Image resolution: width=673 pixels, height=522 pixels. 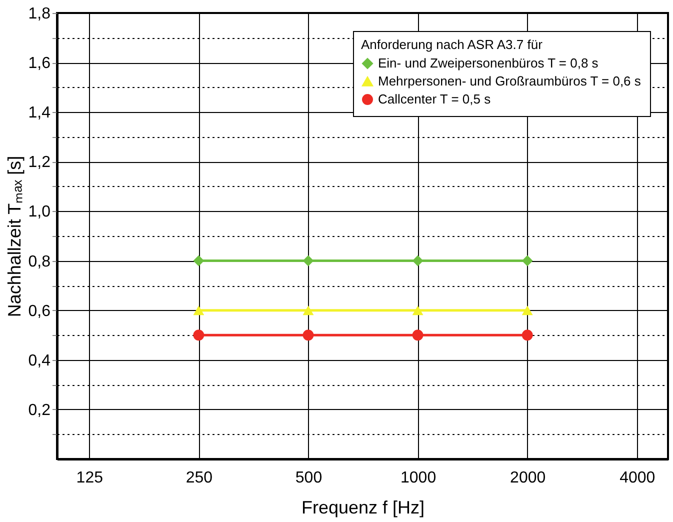 What do you see at coordinates (39, 311) in the screenshot?
I see `y-tick-label: 0,6` at bounding box center [39, 311].